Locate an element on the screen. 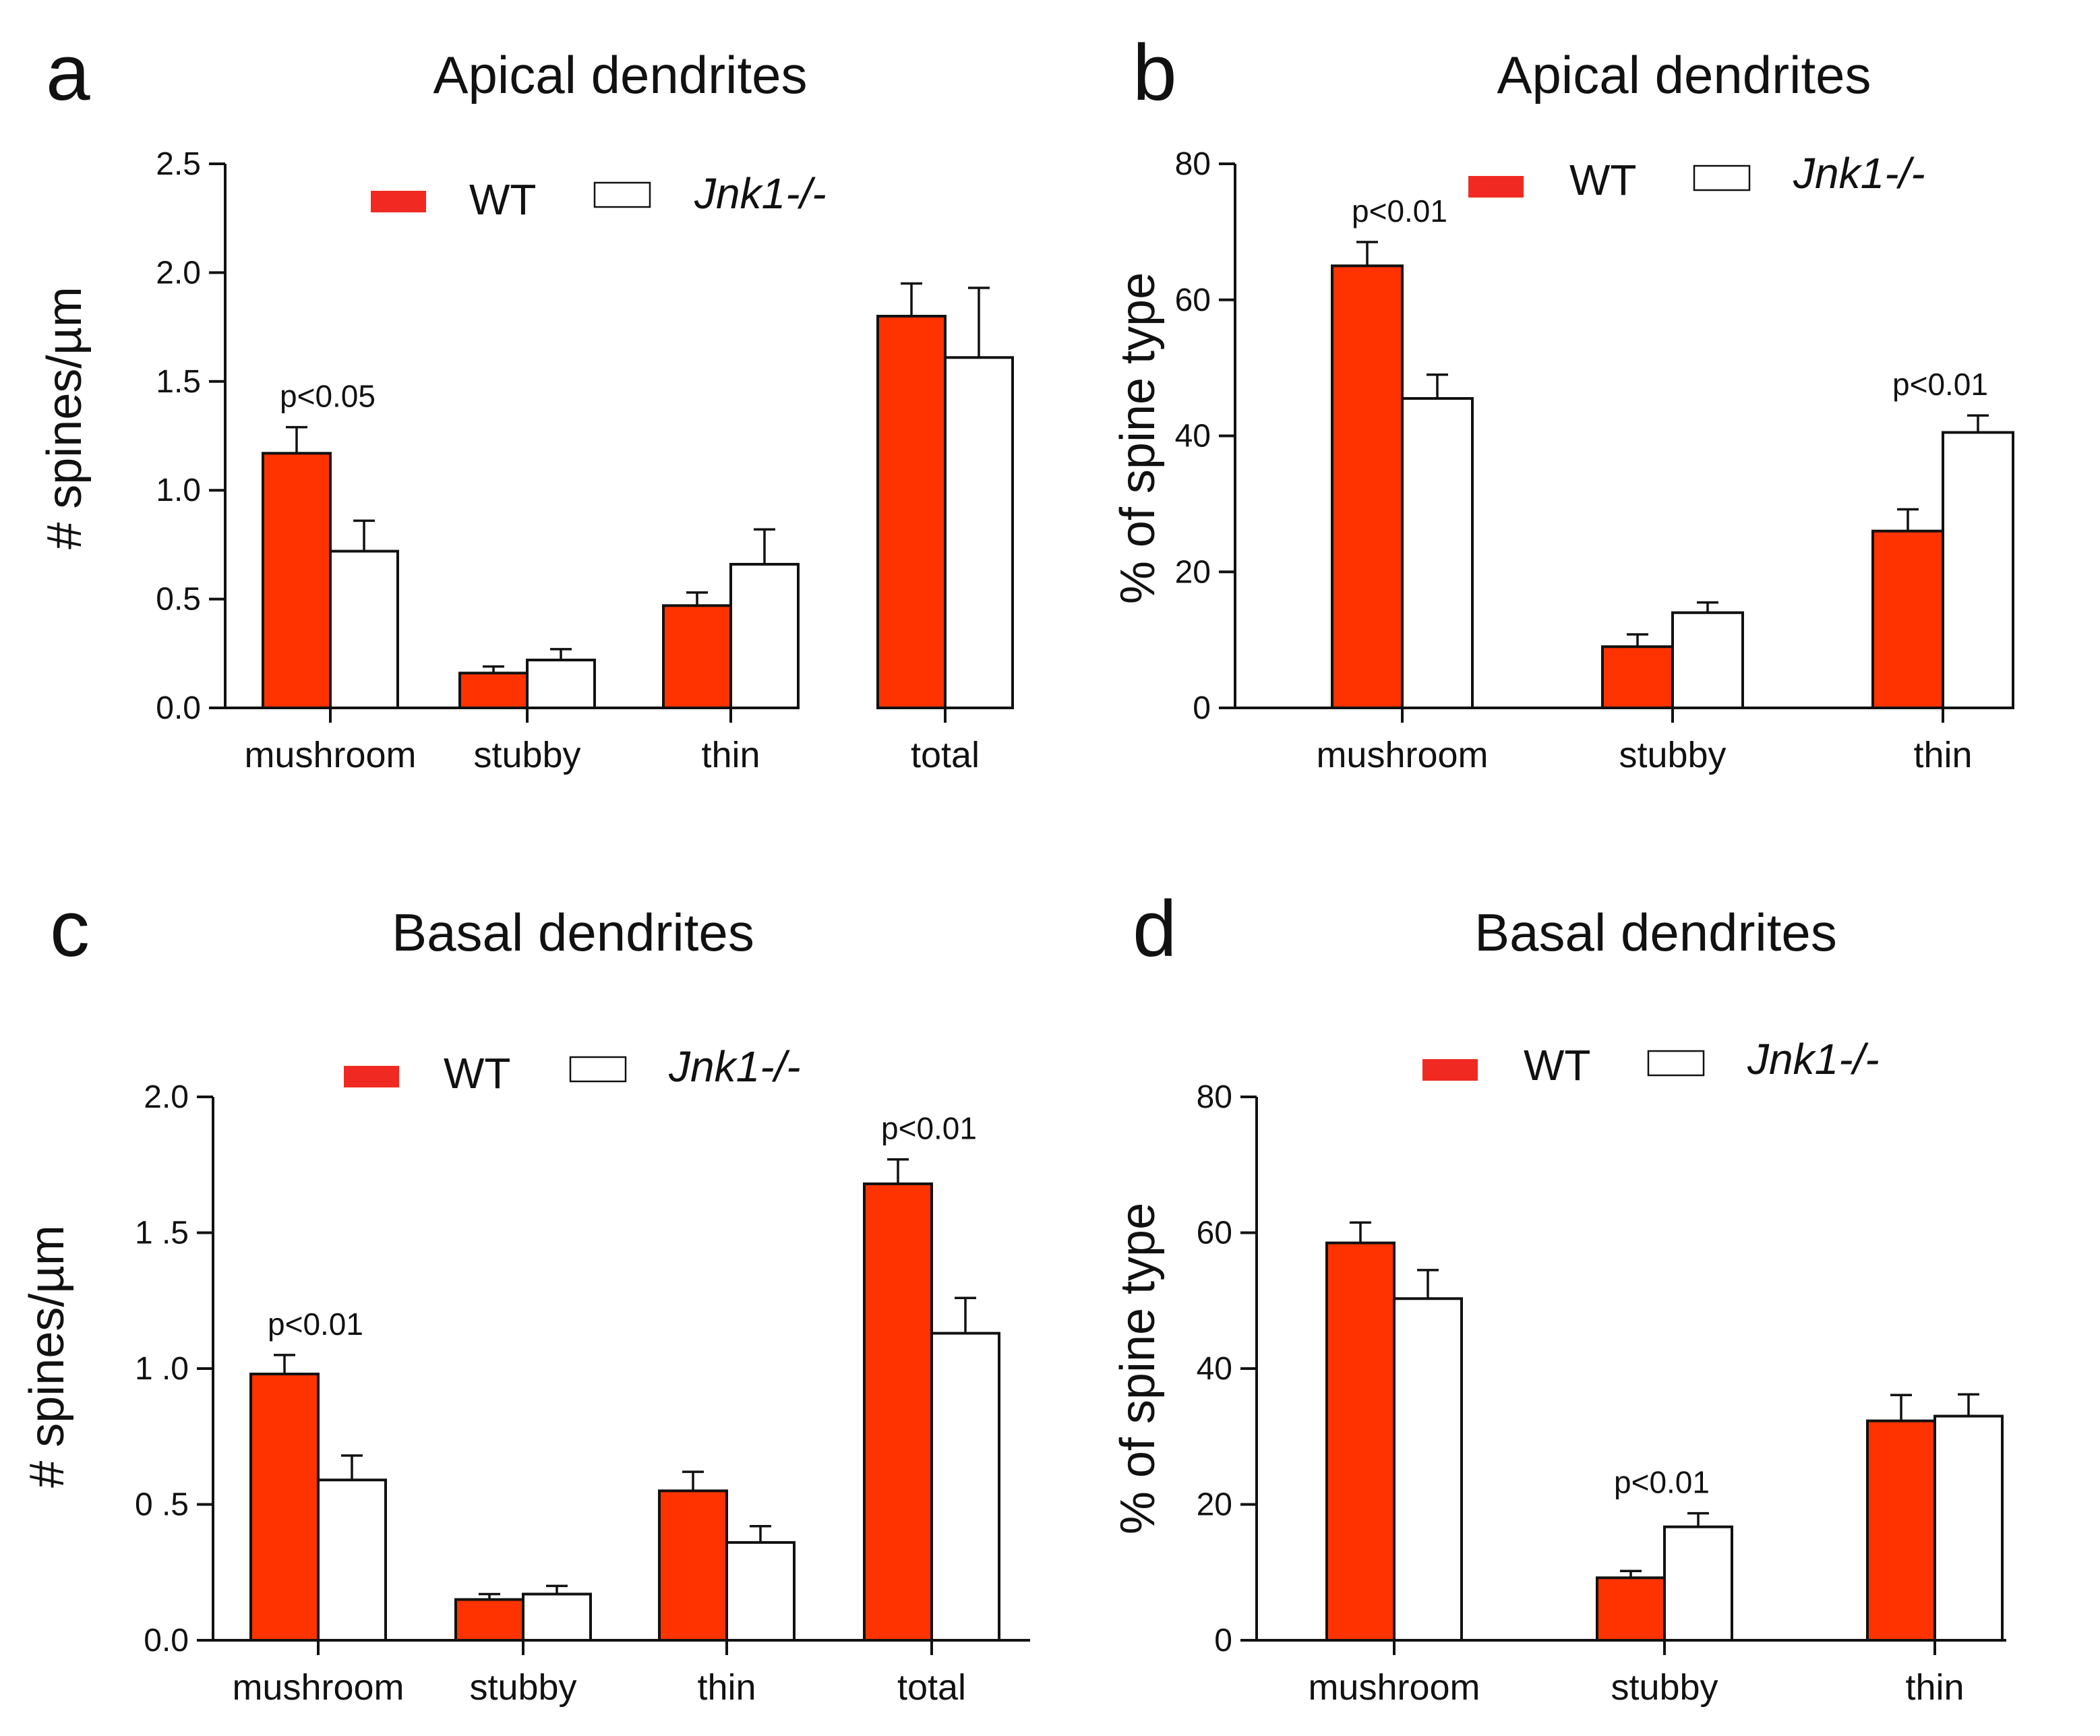 The image size is (2100, 1736). y-tick-label: 1 .5 is located at coordinates (162, 1233).